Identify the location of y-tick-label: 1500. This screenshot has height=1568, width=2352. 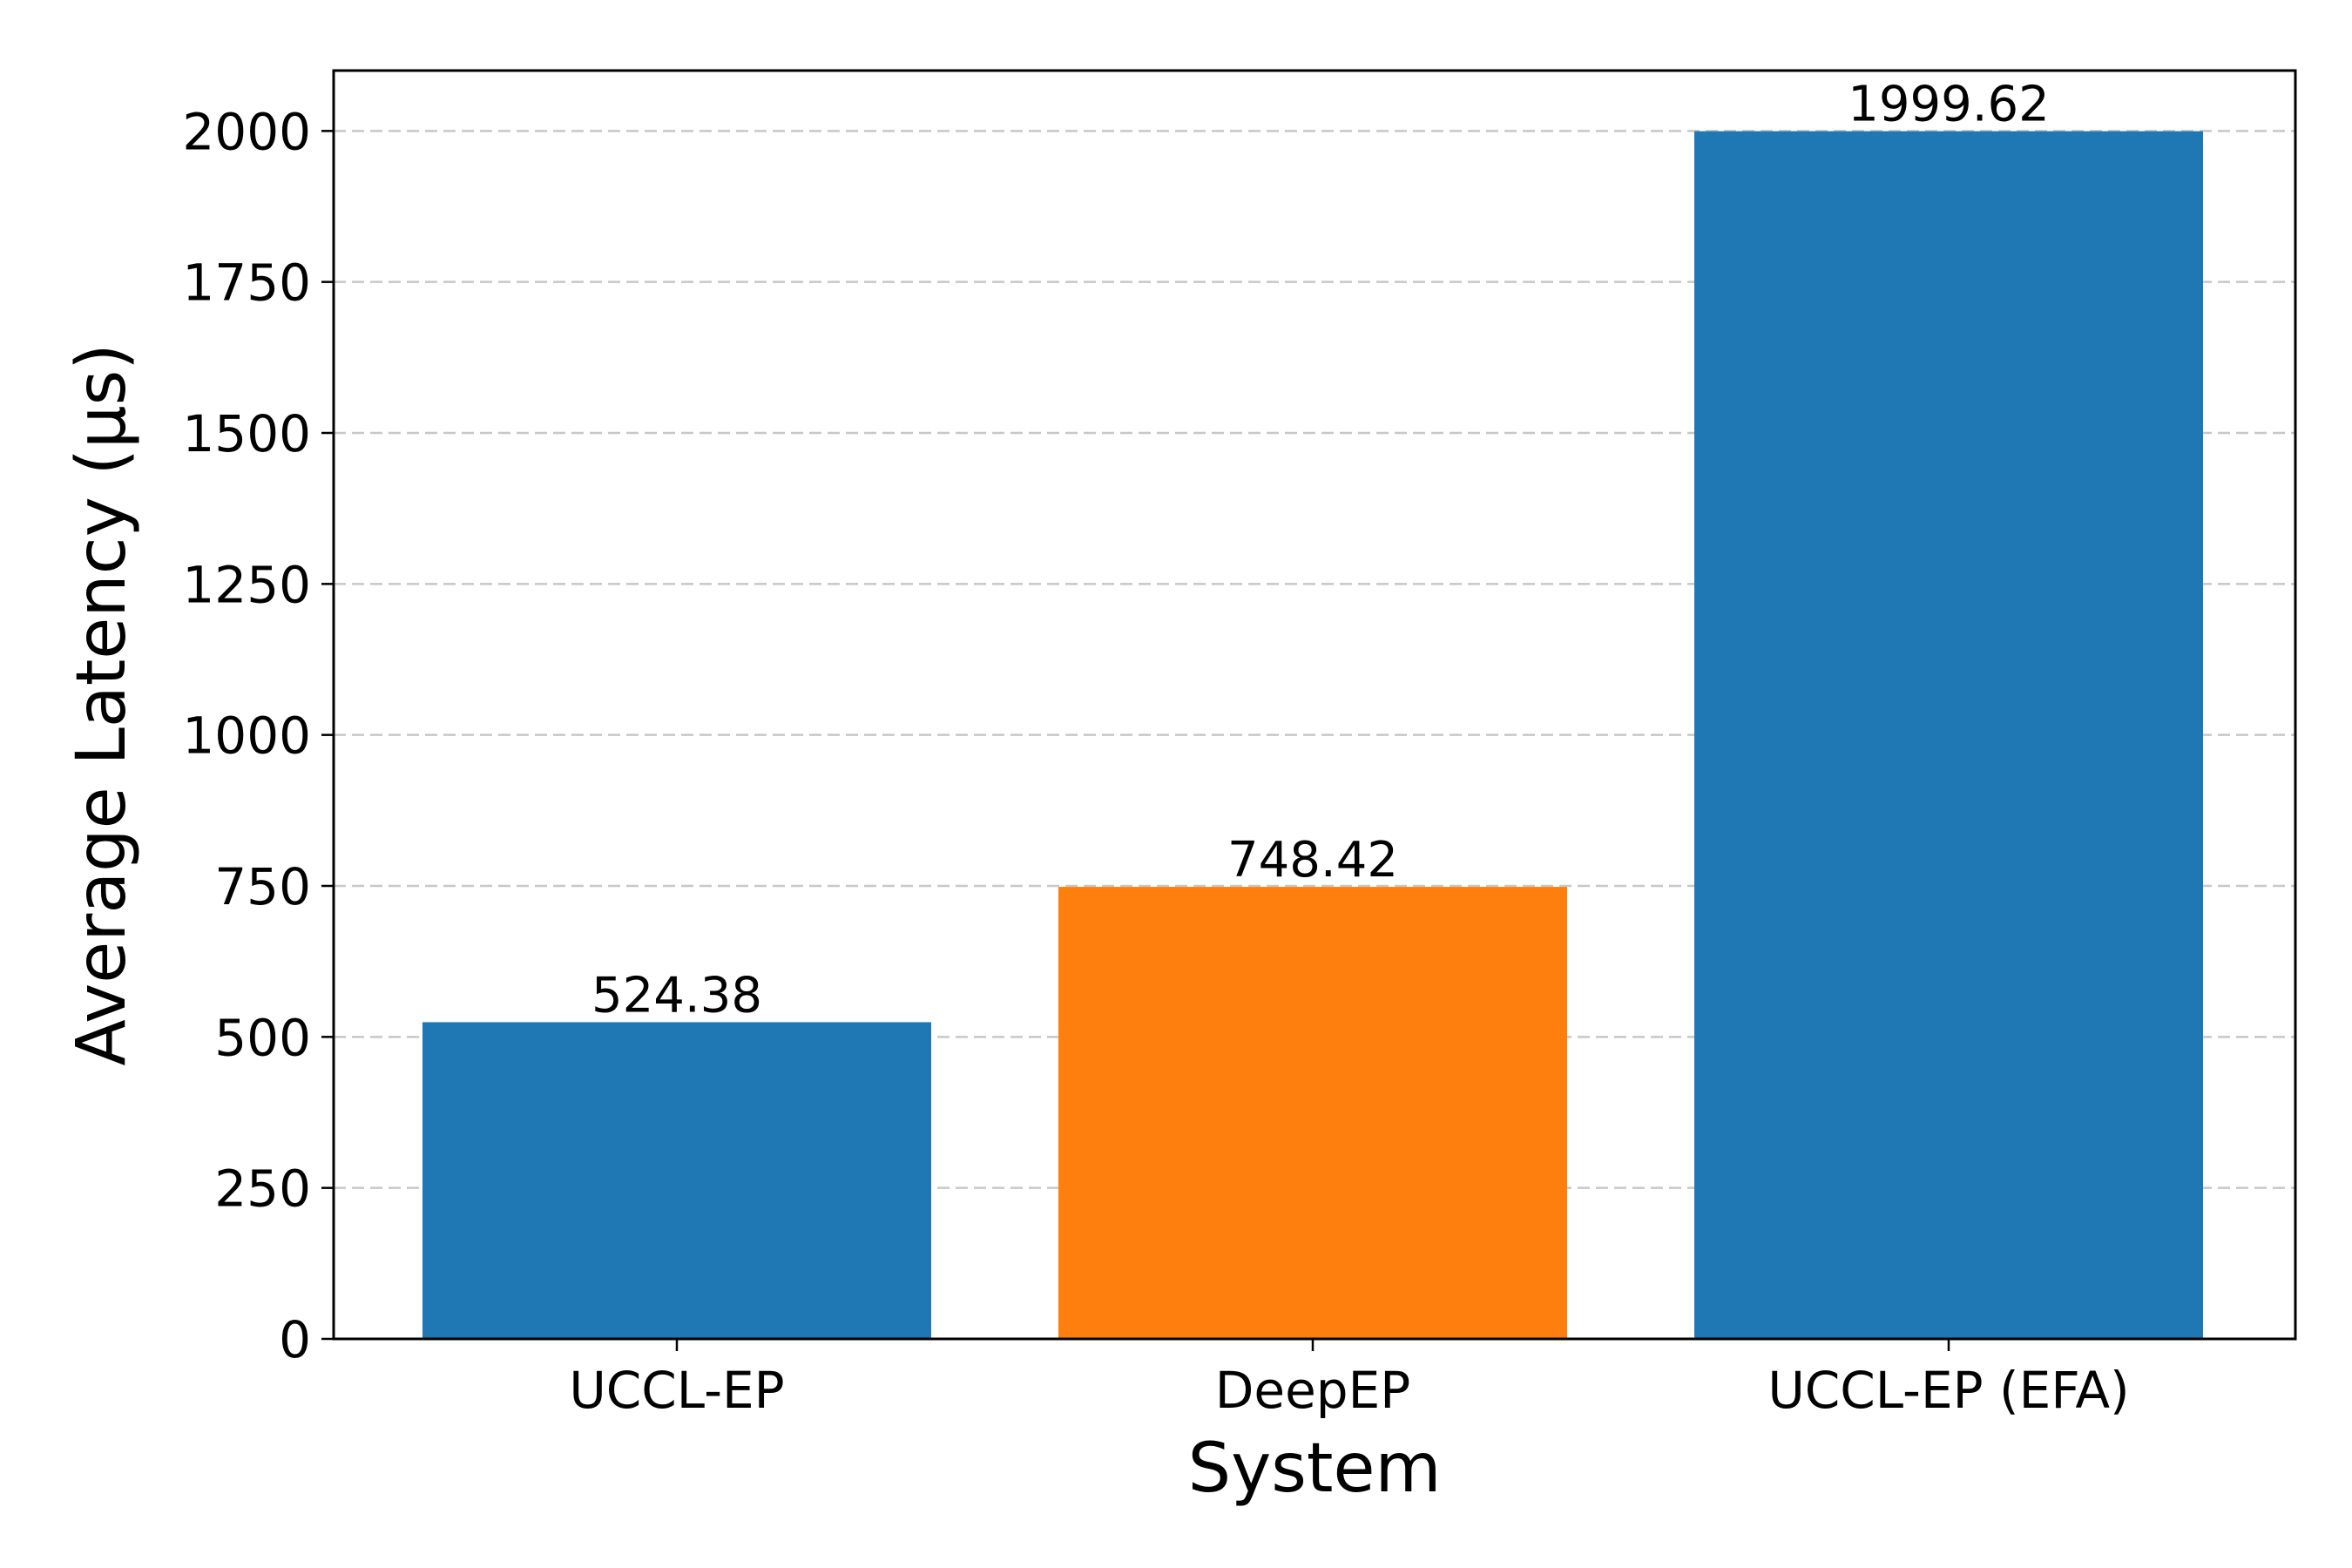
(247, 433).